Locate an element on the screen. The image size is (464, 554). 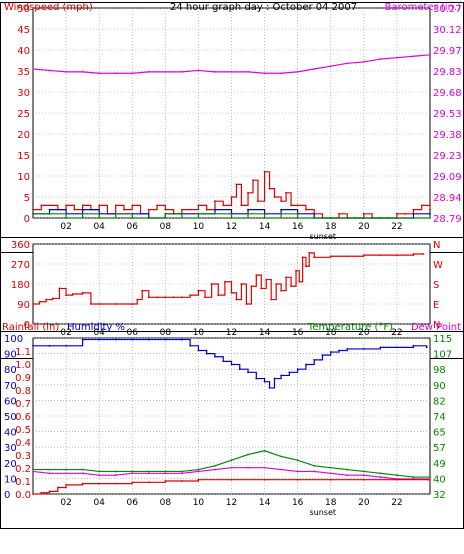
y-tick-label-right: 29.83 is located at coordinates (447, 72).